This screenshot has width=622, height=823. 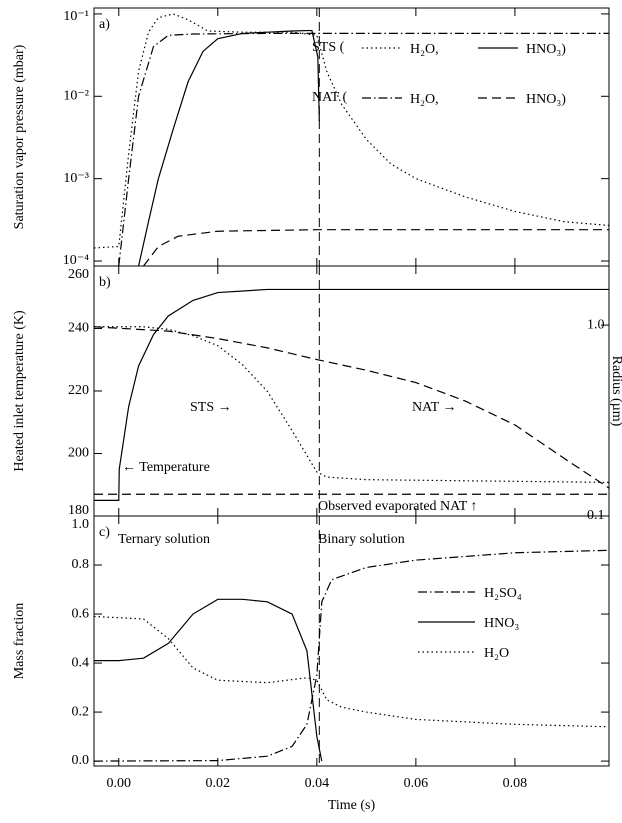 I want to click on y-tick-label: 10⁻², so click(x=76, y=96).